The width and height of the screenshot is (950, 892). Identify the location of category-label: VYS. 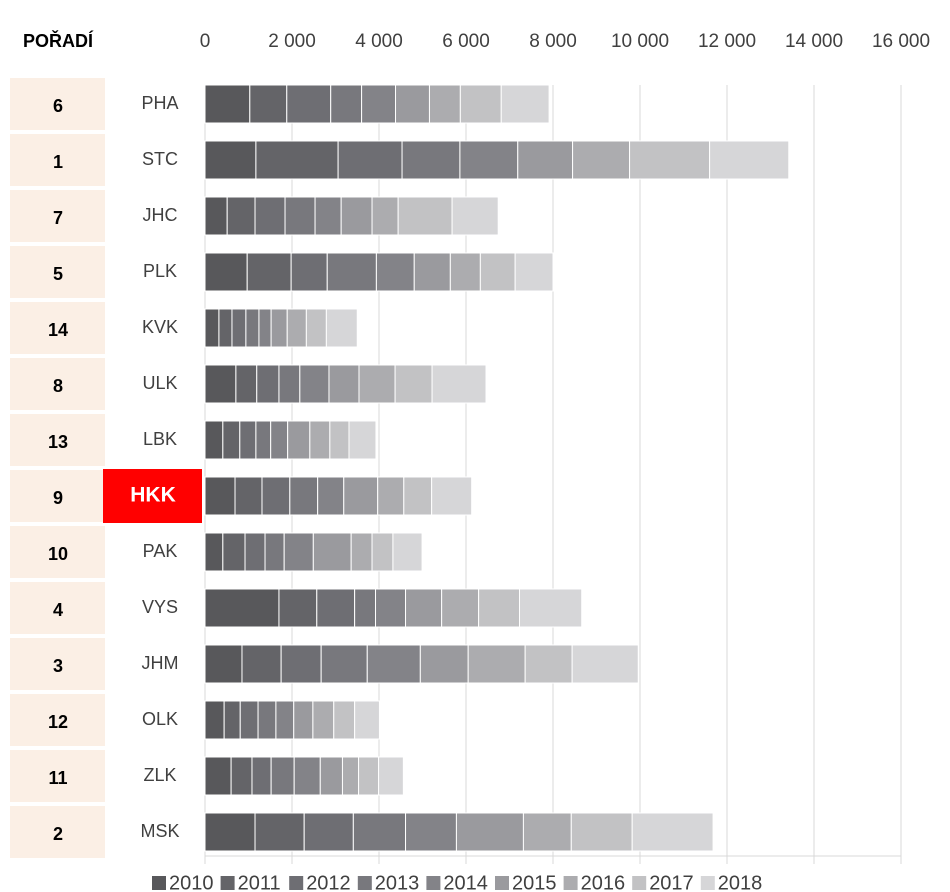
(160, 607).